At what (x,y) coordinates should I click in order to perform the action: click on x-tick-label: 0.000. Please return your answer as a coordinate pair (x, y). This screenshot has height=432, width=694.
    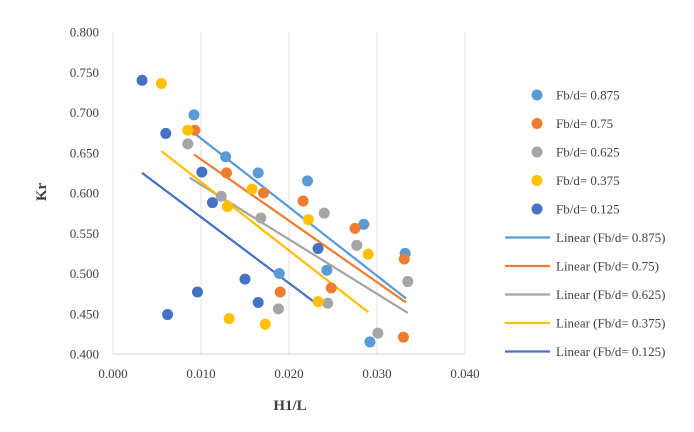
    Looking at the image, I should click on (112, 373).